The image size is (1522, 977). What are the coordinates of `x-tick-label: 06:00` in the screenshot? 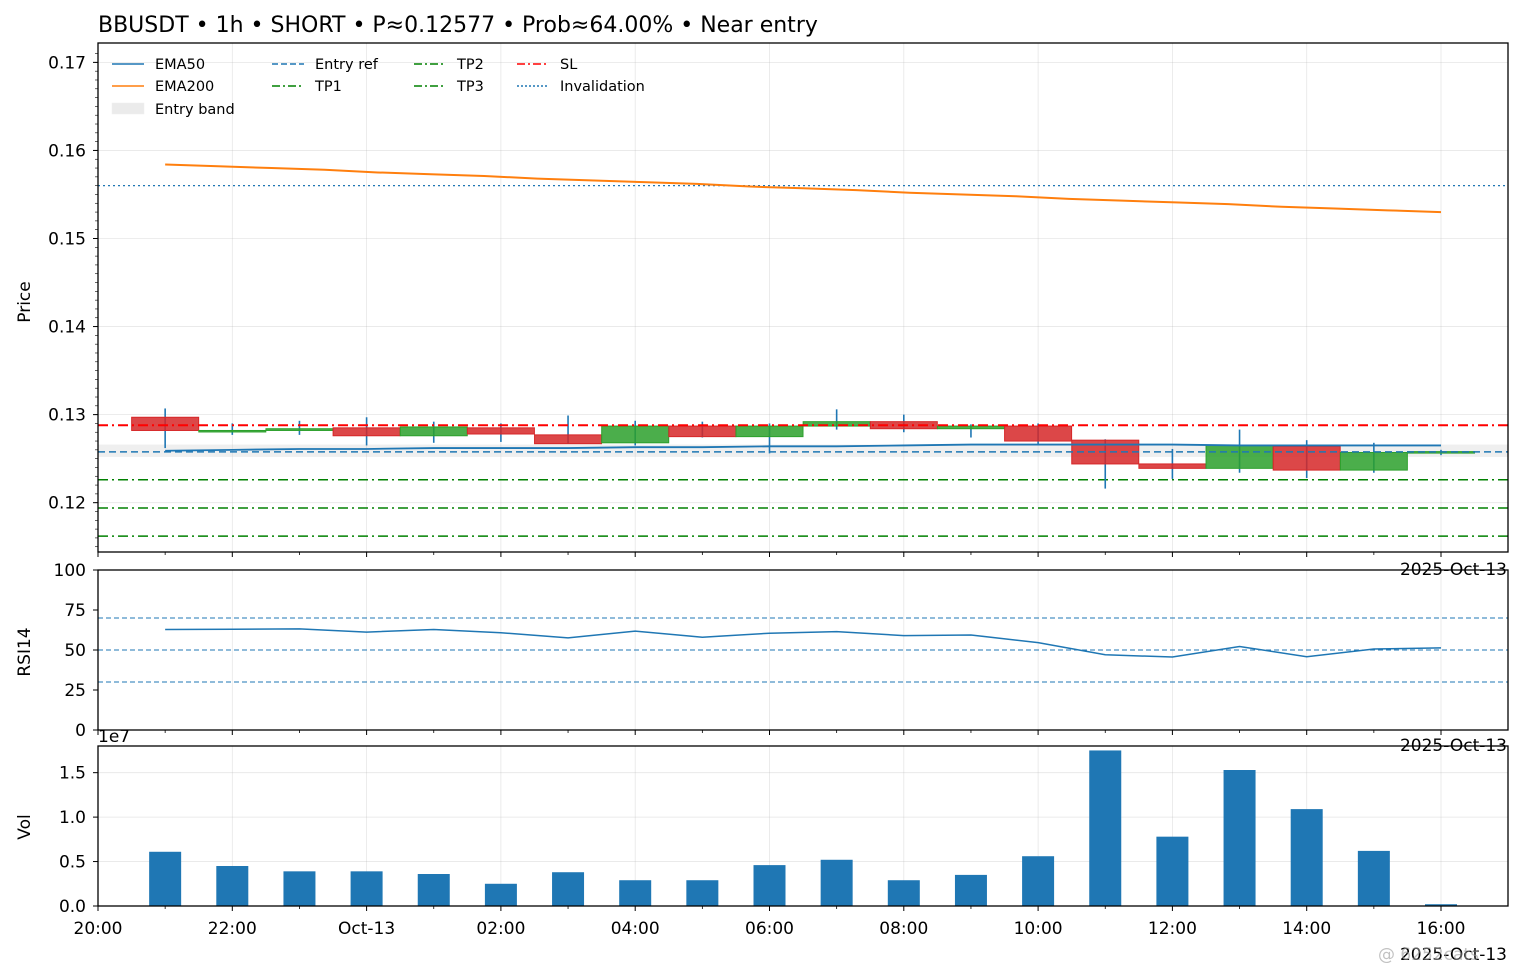 It's located at (769, 929).